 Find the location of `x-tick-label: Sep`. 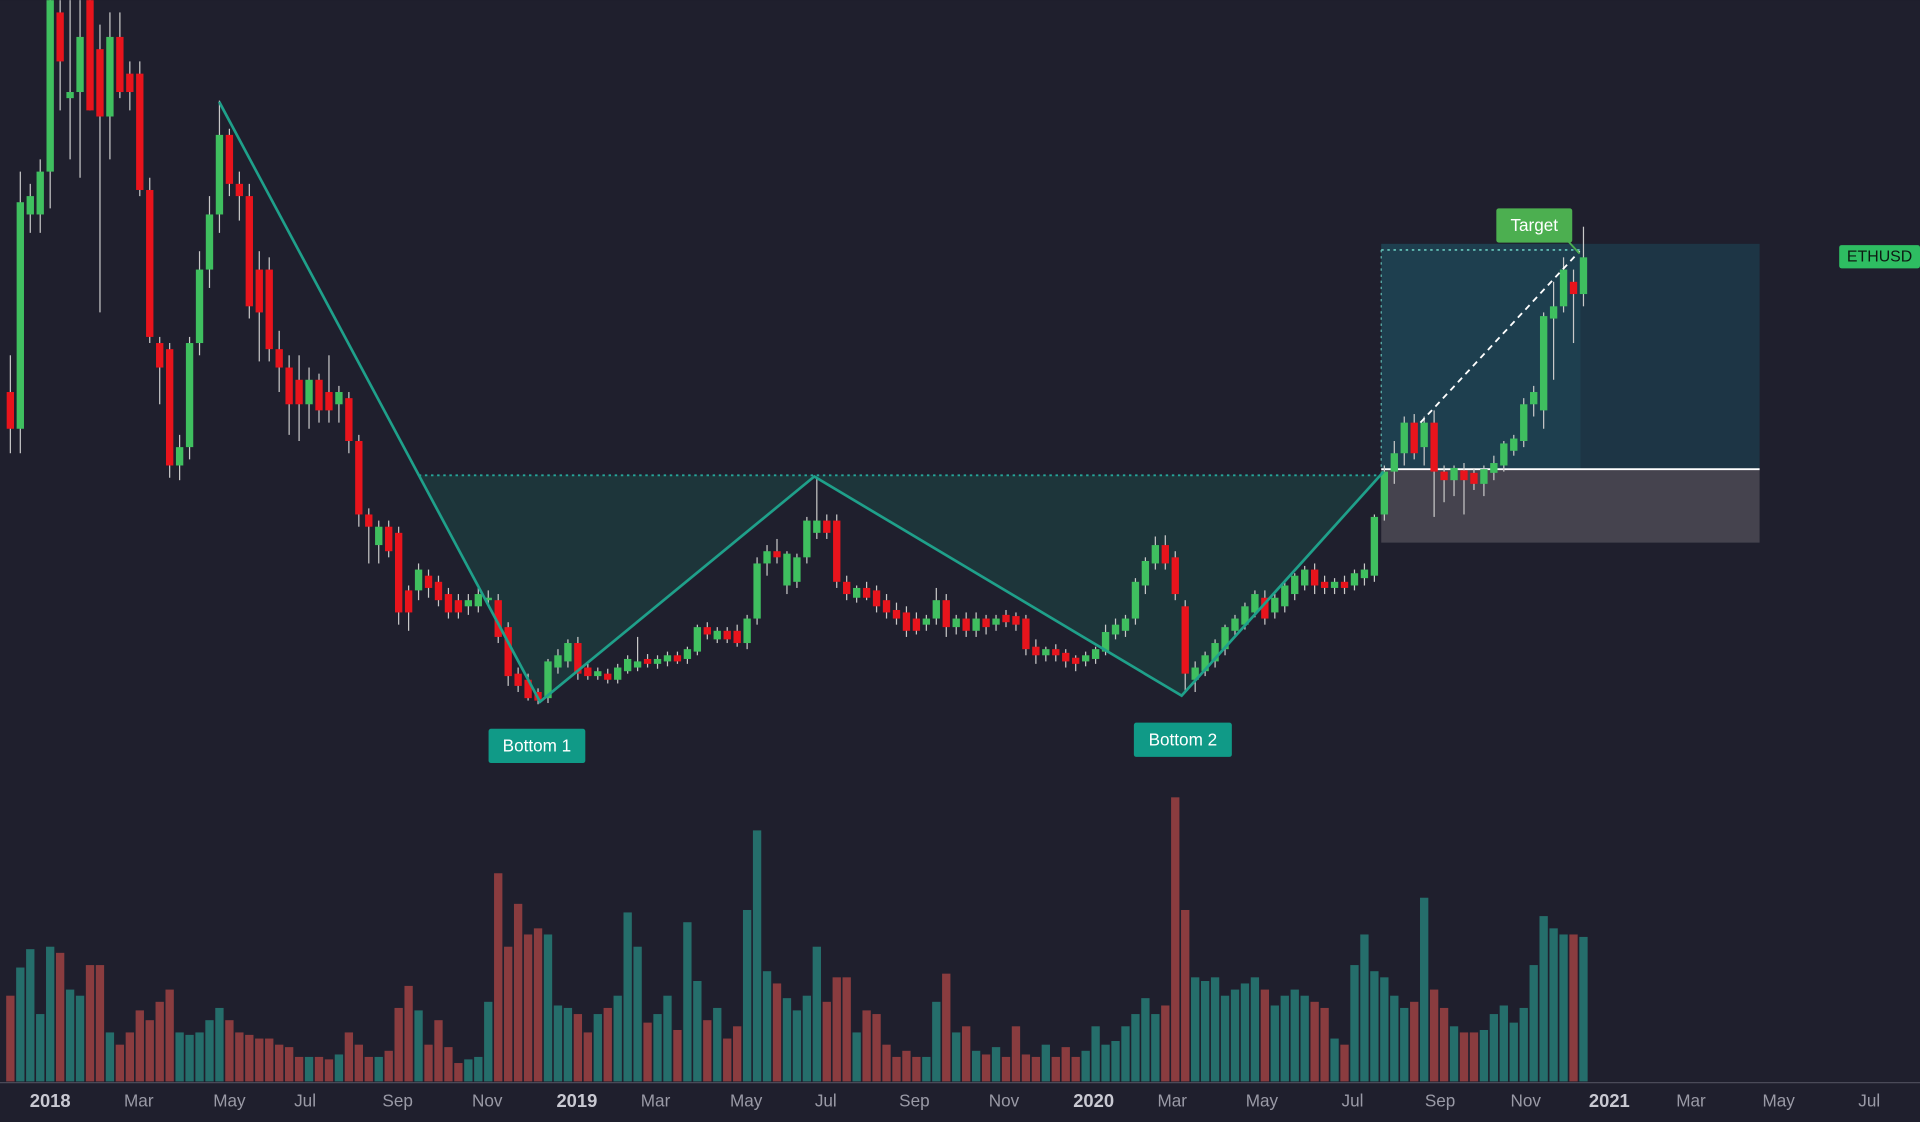

x-tick-label: Sep is located at coordinates (914, 1101).